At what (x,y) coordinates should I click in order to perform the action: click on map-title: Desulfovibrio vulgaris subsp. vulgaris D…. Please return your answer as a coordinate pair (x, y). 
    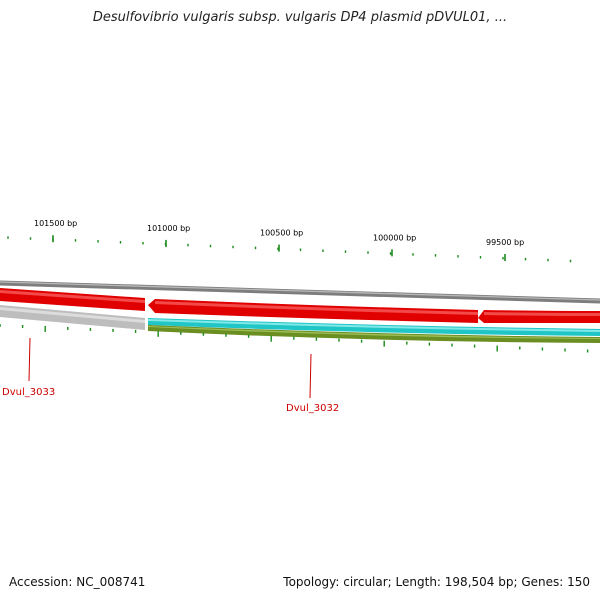
    Looking at the image, I should click on (300, 17).